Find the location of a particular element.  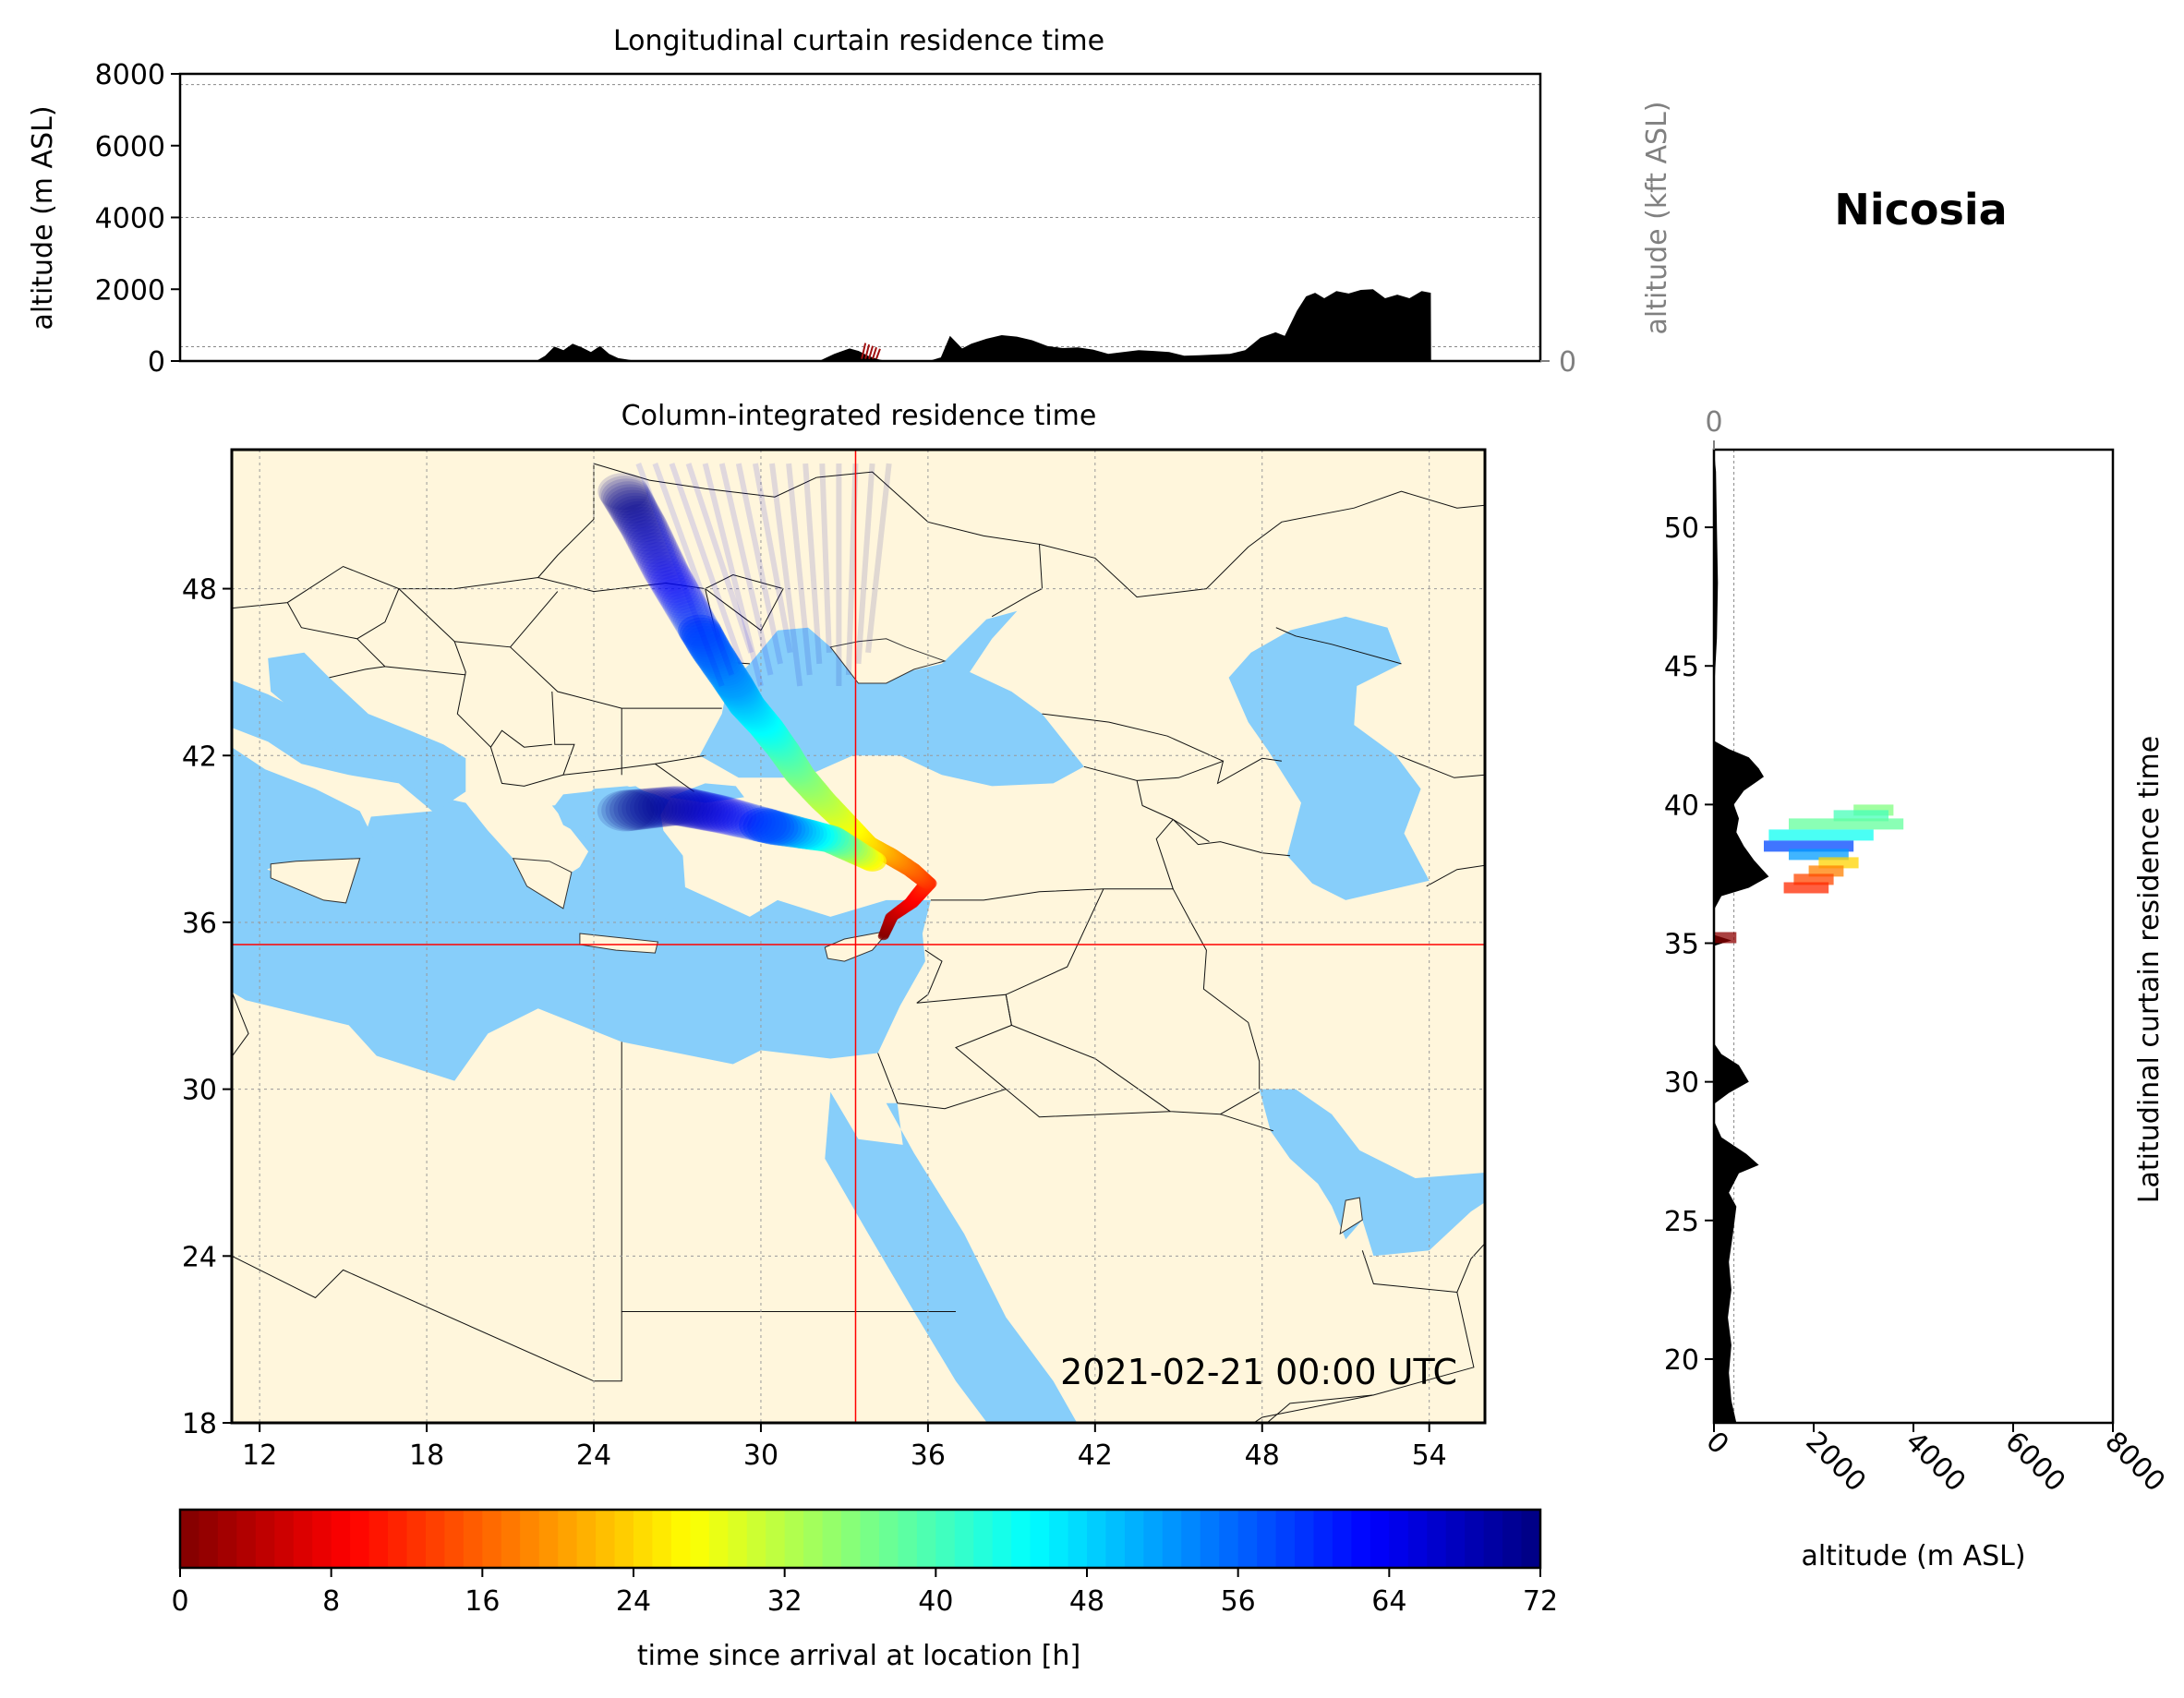

latitudinal-ytick-label: 45 is located at coordinates (1681, 667).